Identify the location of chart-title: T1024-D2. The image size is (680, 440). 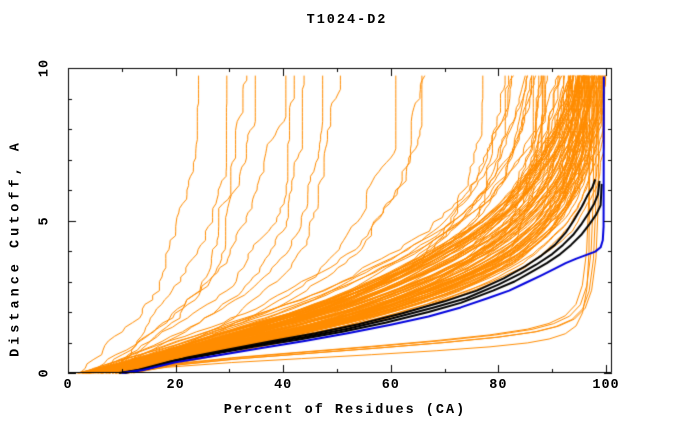
(347, 20).